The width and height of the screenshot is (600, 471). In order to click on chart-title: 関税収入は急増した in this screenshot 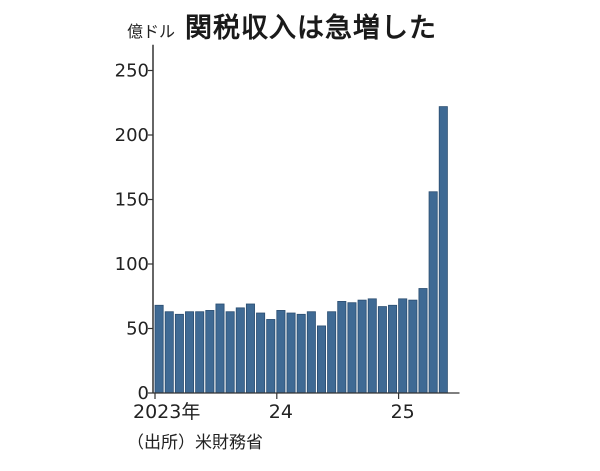, I will do `click(311, 28)`.